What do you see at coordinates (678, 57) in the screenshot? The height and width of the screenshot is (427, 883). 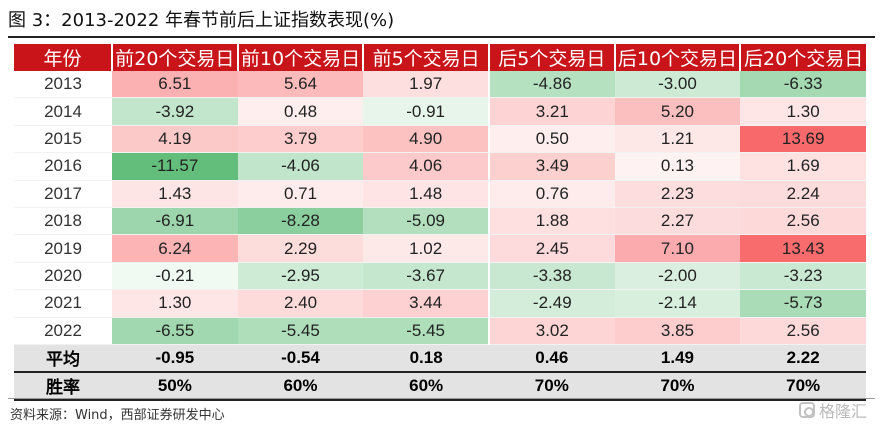 I see `header-col-5: 后10个交易日` at bounding box center [678, 57].